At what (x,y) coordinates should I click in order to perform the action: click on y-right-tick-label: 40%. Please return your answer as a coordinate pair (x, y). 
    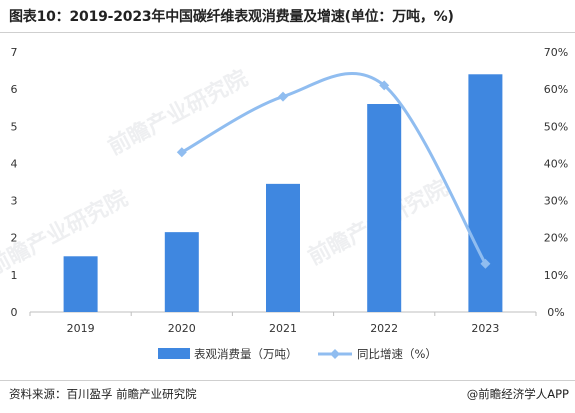
    Looking at the image, I should click on (556, 163).